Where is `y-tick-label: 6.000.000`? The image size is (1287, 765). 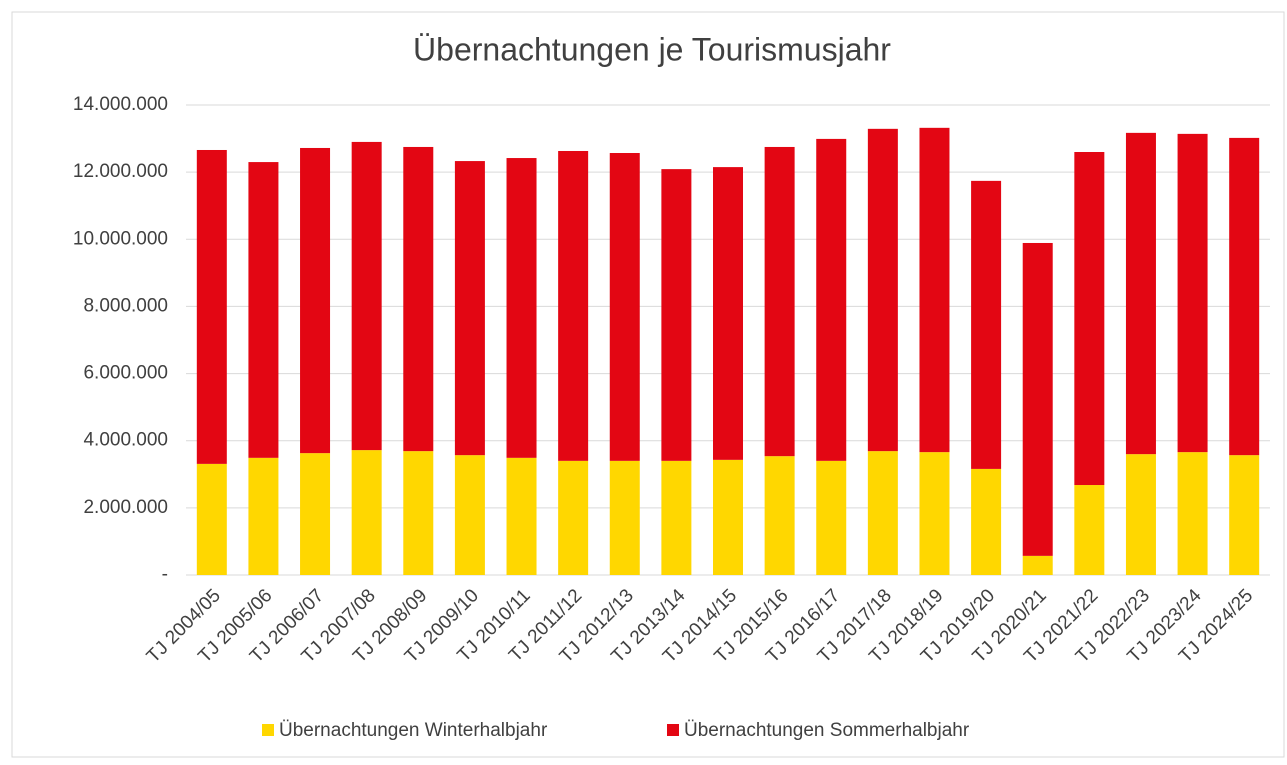
y-tick-label: 6.000.000 is located at coordinates (125, 373).